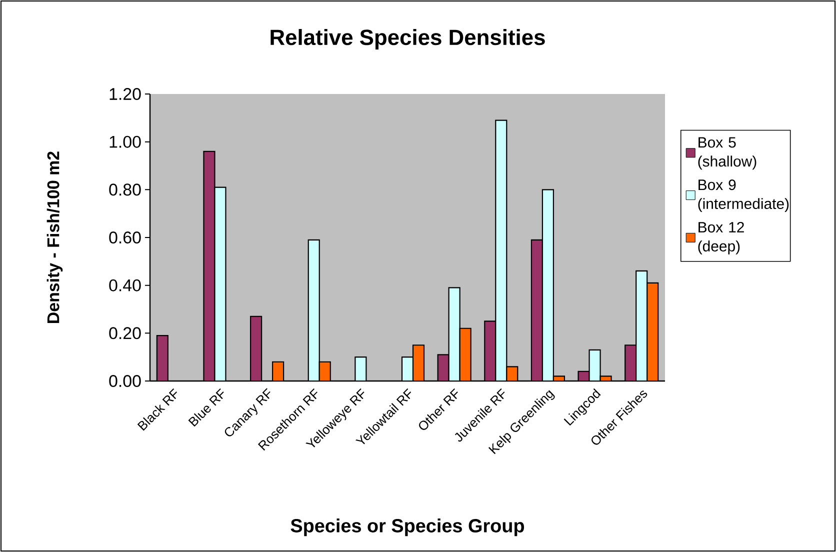 Image resolution: width=836 pixels, height=552 pixels. I want to click on y-tick-label: 0.00, so click(125, 381).